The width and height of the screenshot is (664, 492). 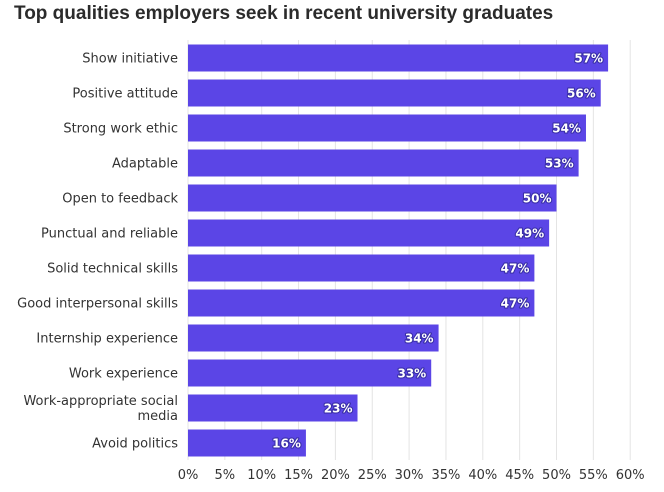 I want to click on data-label: 23%, so click(x=338, y=409).